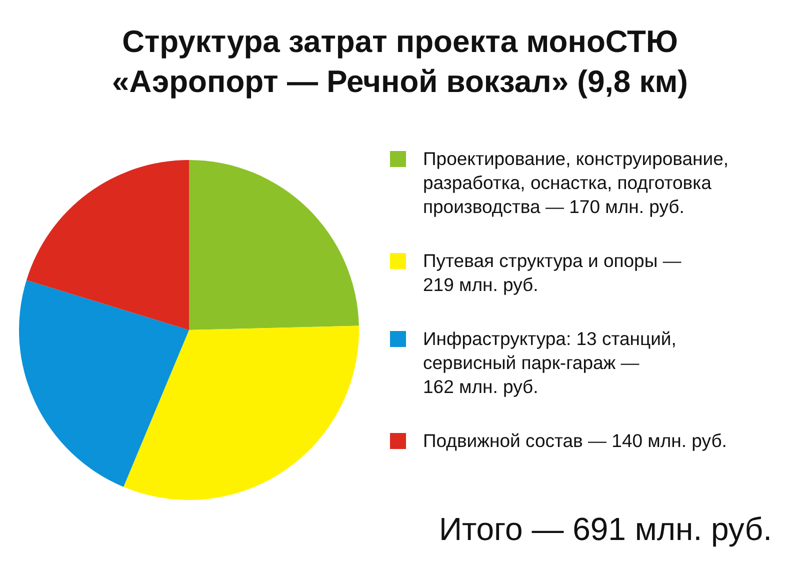 Image resolution: width=800 pixels, height=567 pixels. What do you see at coordinates (549, 362) in the screenshot?
I see `legend-label: Инфраструктура: 13 станций, сервисный парк-гараж — 162 млн. руб.` at bounding box center [549, 362].